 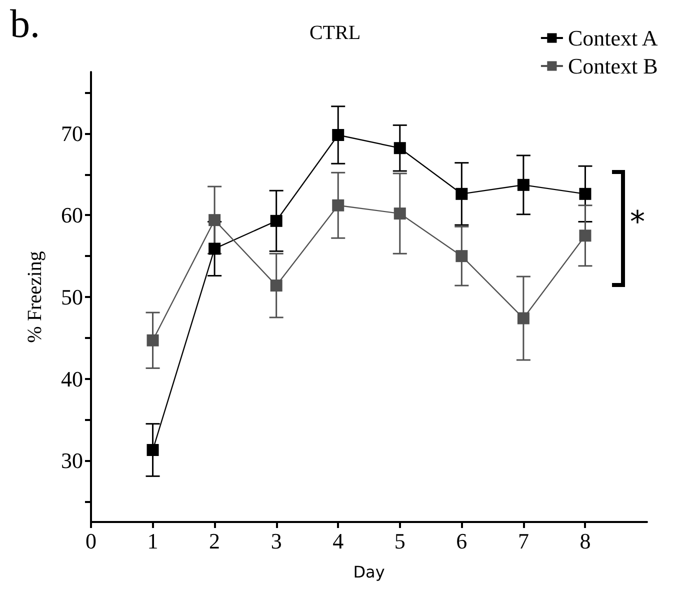 I want to click on text: b., so click(x=25, y=23).